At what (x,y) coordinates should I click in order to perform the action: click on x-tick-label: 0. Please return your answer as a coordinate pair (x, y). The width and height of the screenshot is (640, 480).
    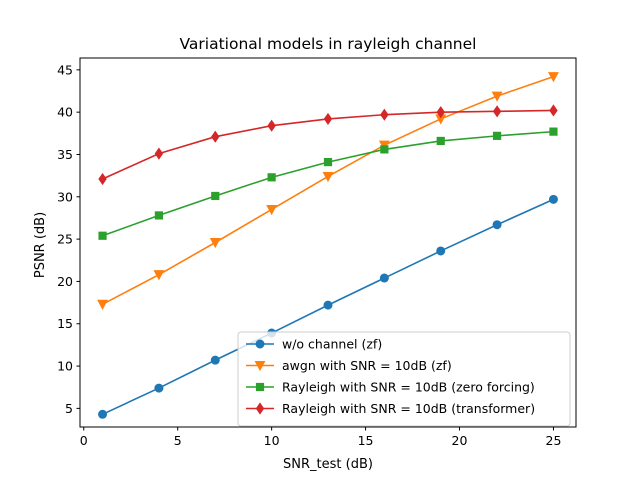
    Looking at the image, I should click on (84, 440).